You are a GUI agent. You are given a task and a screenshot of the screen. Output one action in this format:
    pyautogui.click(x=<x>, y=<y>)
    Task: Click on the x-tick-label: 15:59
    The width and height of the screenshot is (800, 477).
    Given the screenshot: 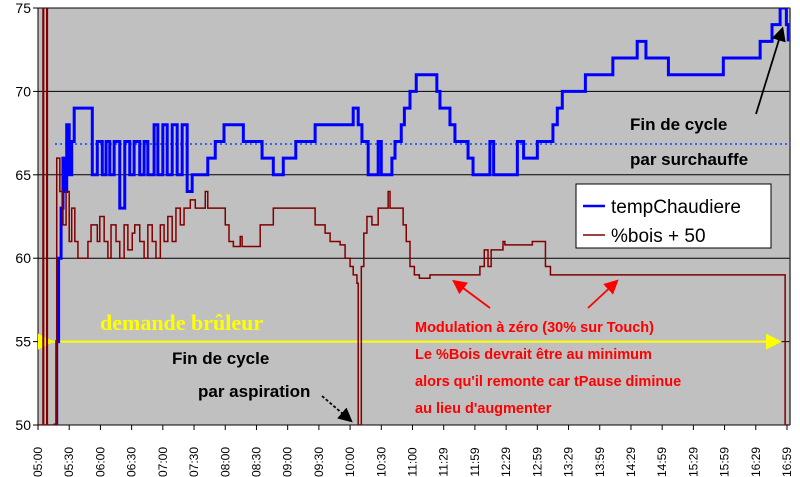 What is the action you would take?
    pyautogui.click(x=725, y=462)
    